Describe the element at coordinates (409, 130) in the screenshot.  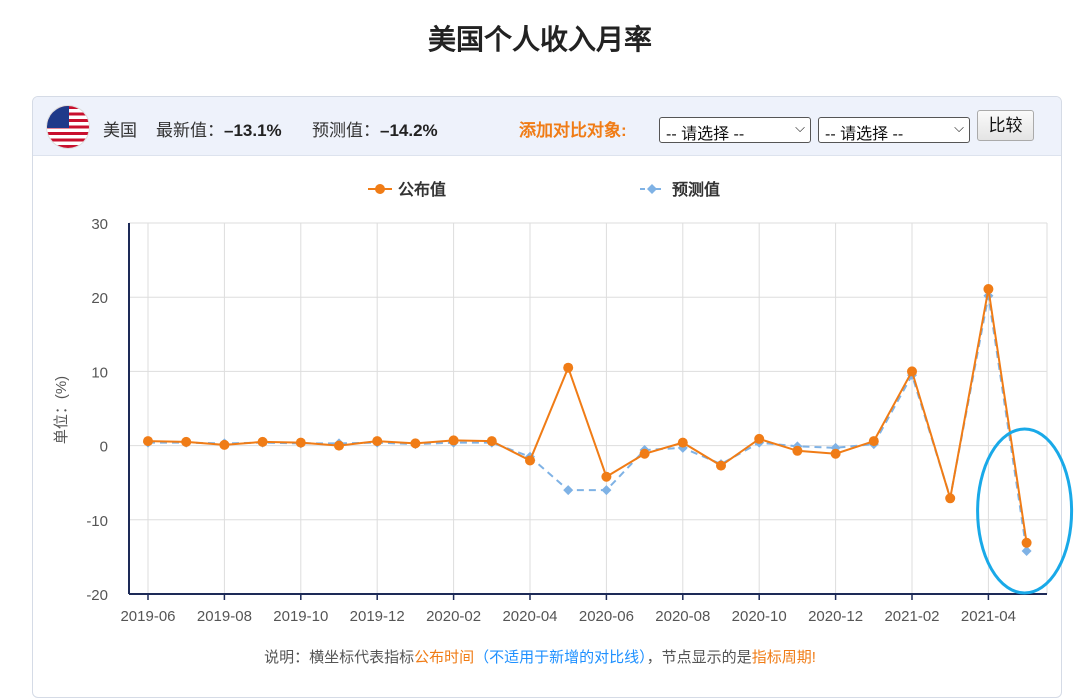
I see `forecast-value: –14.2%` at that location.